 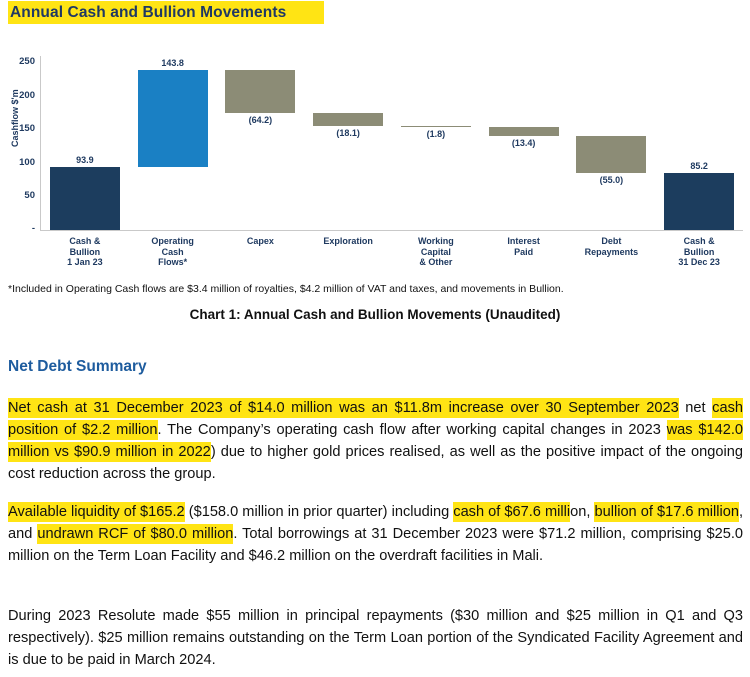 What do you see at coordinates (666, 512) in the screenshot?
I see `highlighted-text: bullion of $17.6 million` at bounding box center [666, 512].